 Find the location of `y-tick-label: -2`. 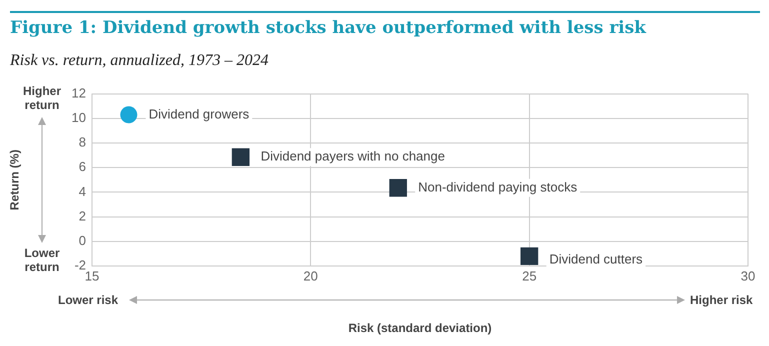

y-tick-label: -2 is located at coordinates (80, 265).